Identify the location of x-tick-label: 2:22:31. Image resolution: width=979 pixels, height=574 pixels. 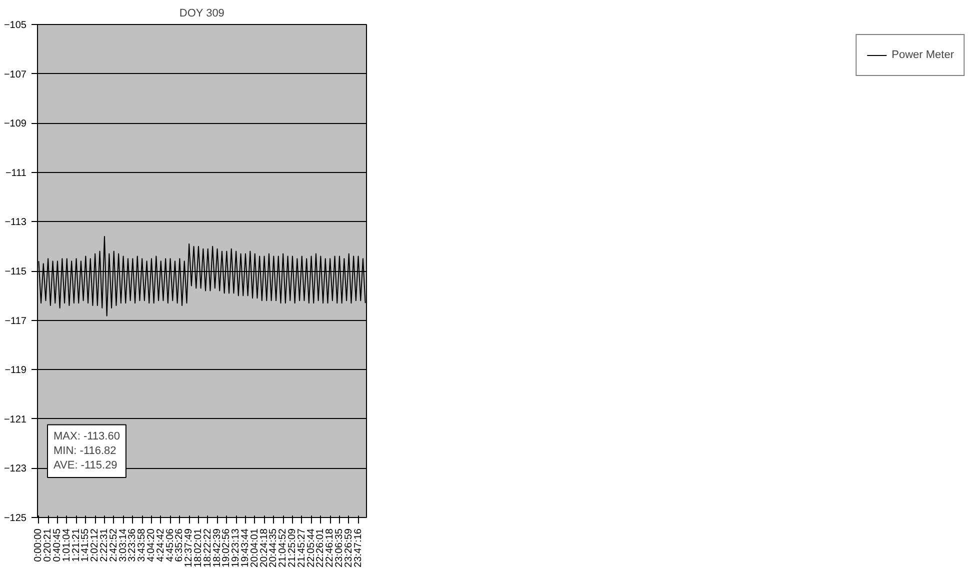
(104, 545).